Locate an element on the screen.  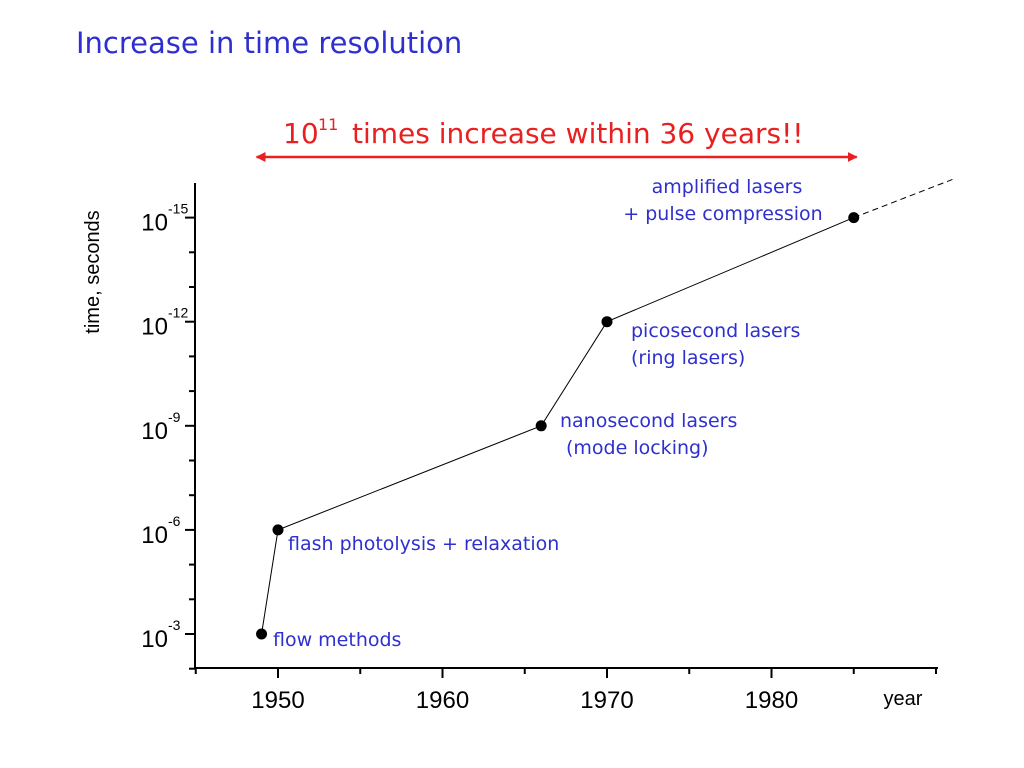
annotation-text: flash photolysis + relaxation is located at coordinates (423, 544).